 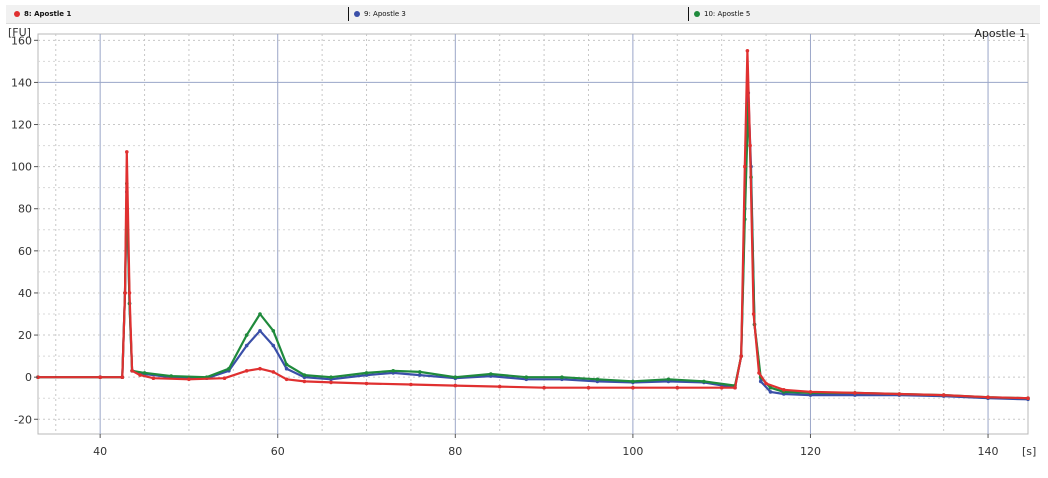 I want to click on sample-tab-bar: 8: Apostle 1 9: Apostle 3 10: Apostle 5, so click(x=523, y=14).